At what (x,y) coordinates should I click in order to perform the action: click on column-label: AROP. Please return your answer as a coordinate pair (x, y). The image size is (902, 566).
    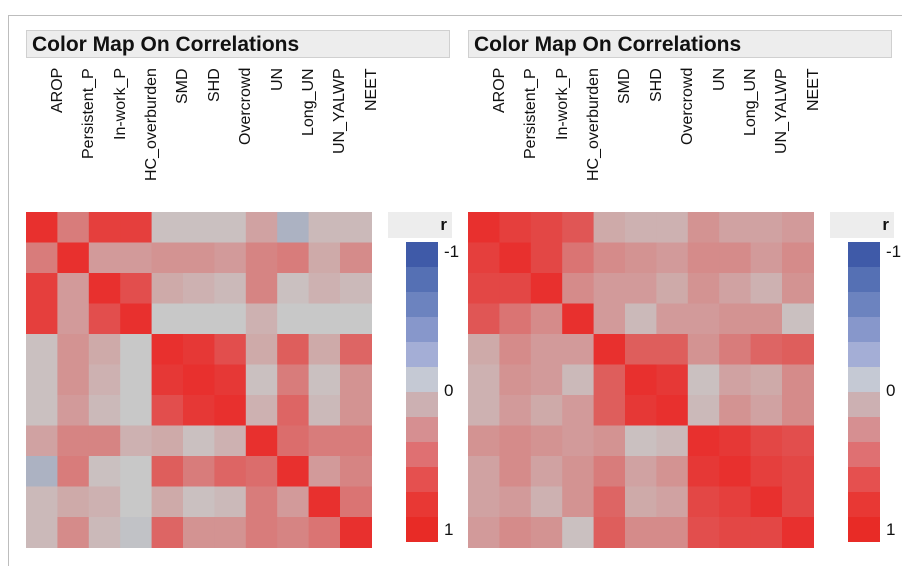
    Looking at the image, I should click on (499, 90).